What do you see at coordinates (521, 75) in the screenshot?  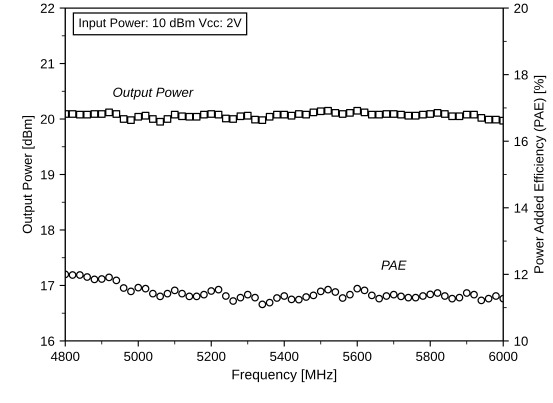 I see `y2-tick-label: 18` at bounding box center [521, 75].